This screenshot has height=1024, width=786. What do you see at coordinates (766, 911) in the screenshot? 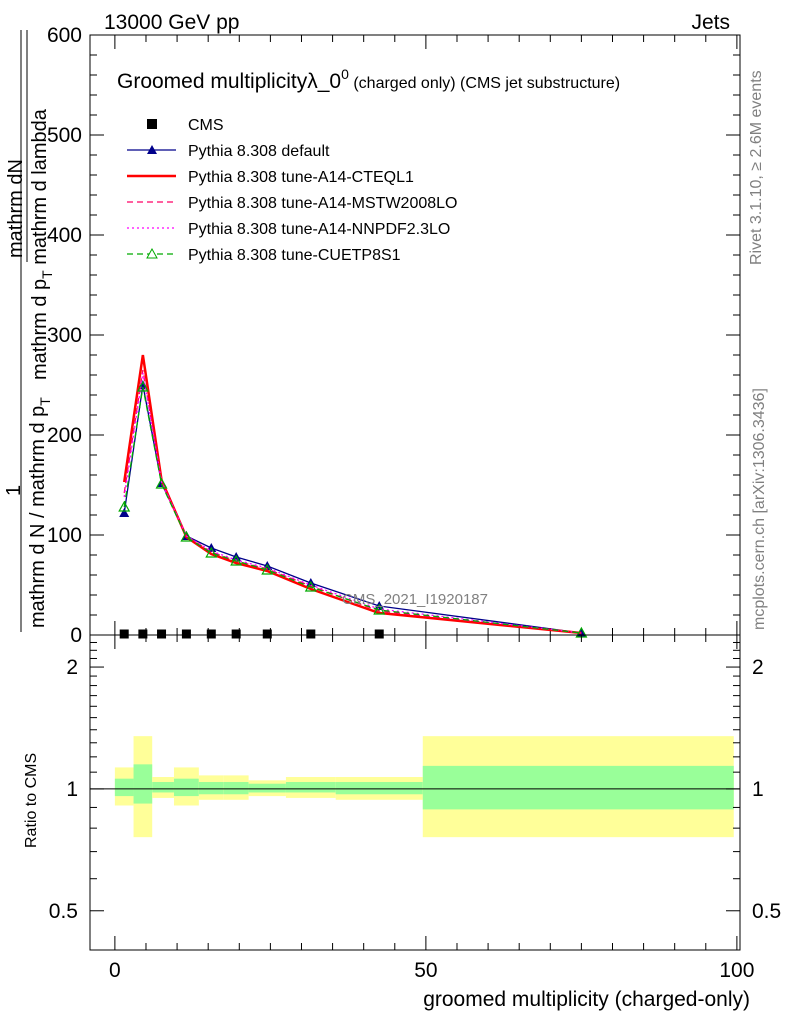
I see `ratio-y-tick-label-right: 0.5` at bounding box center [766, 911].